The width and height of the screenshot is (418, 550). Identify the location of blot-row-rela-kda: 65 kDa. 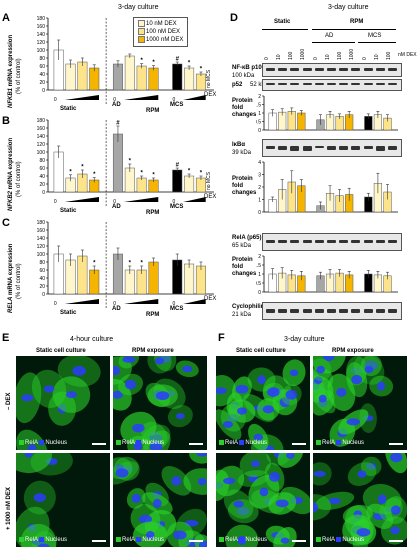
(242, 246).